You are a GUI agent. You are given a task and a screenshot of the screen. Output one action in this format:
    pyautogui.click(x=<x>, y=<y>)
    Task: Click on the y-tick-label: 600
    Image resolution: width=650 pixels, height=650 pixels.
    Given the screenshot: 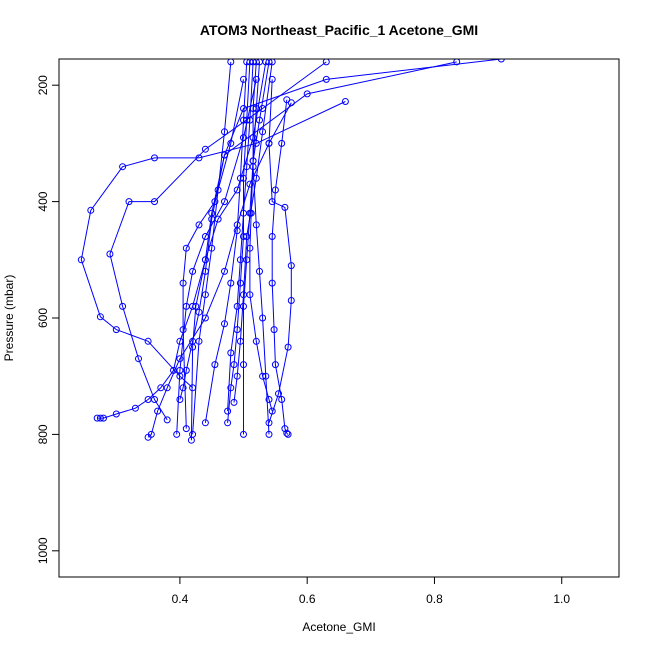 What is the action you would take?
    pyautogui.click(x=43, y=318)
    